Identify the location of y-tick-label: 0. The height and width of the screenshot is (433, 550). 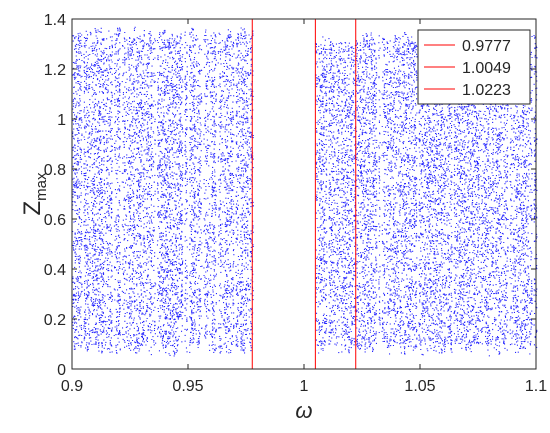
(61, 370).